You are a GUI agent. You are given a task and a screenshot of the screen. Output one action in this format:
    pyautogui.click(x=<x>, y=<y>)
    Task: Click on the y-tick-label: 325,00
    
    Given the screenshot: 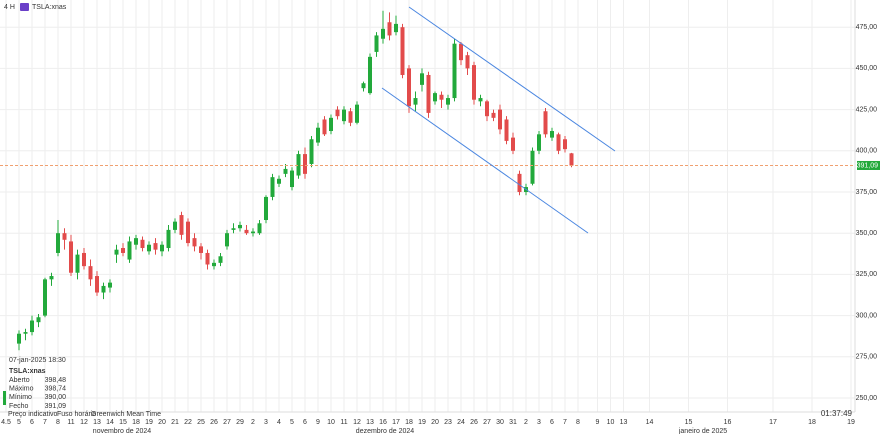 What is the action you would take?
    pyautogui.click(x=867, y=274)
    